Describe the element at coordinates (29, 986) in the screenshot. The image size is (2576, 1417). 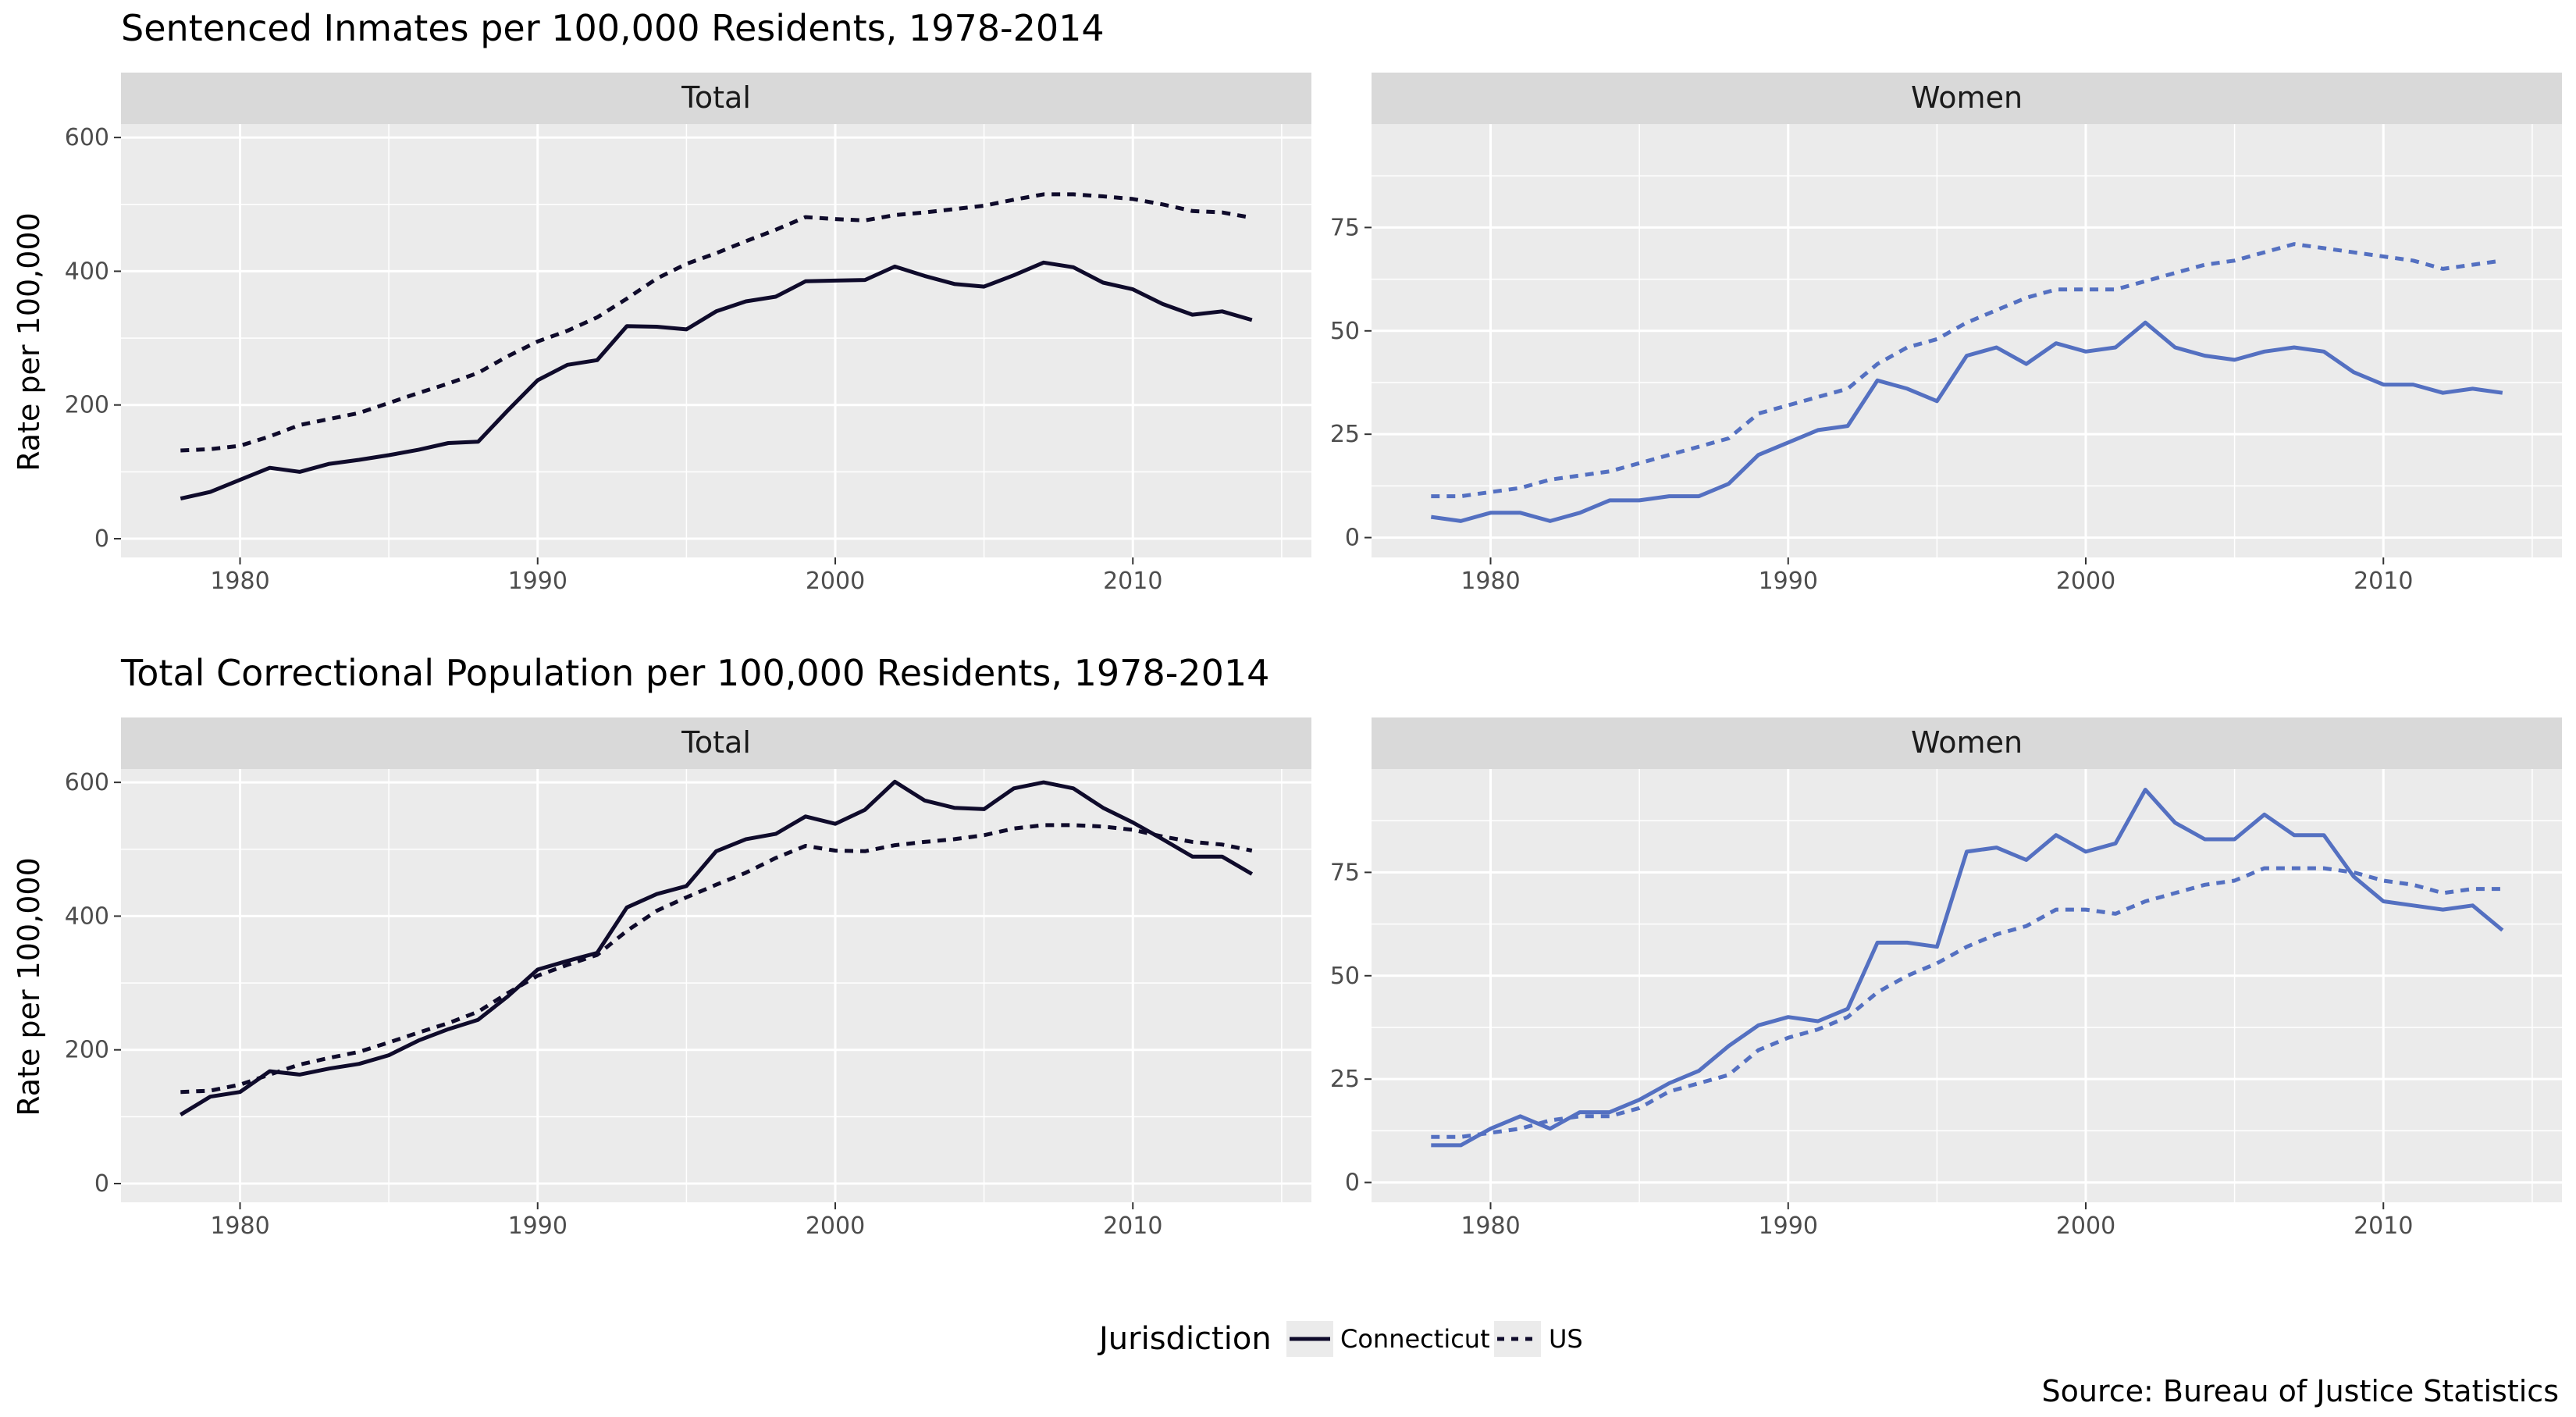
I see `y-axis-label-bottom: Rate per 100,000` at that location.